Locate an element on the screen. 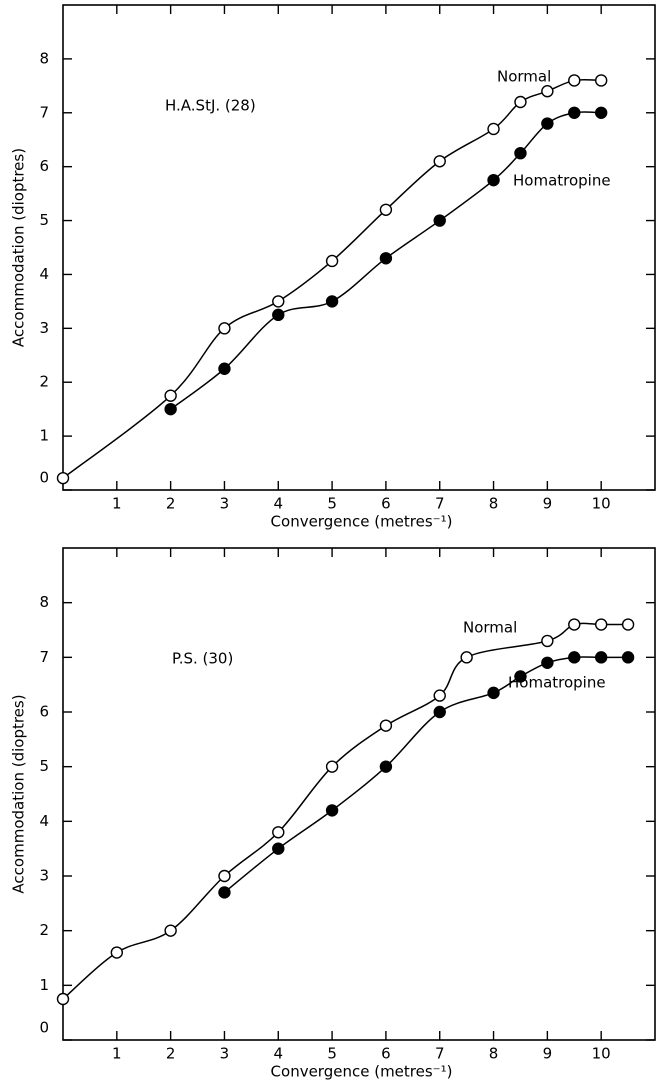 This screenshot has height=1086, width=656. series-line is located at coordinates (426, 774).